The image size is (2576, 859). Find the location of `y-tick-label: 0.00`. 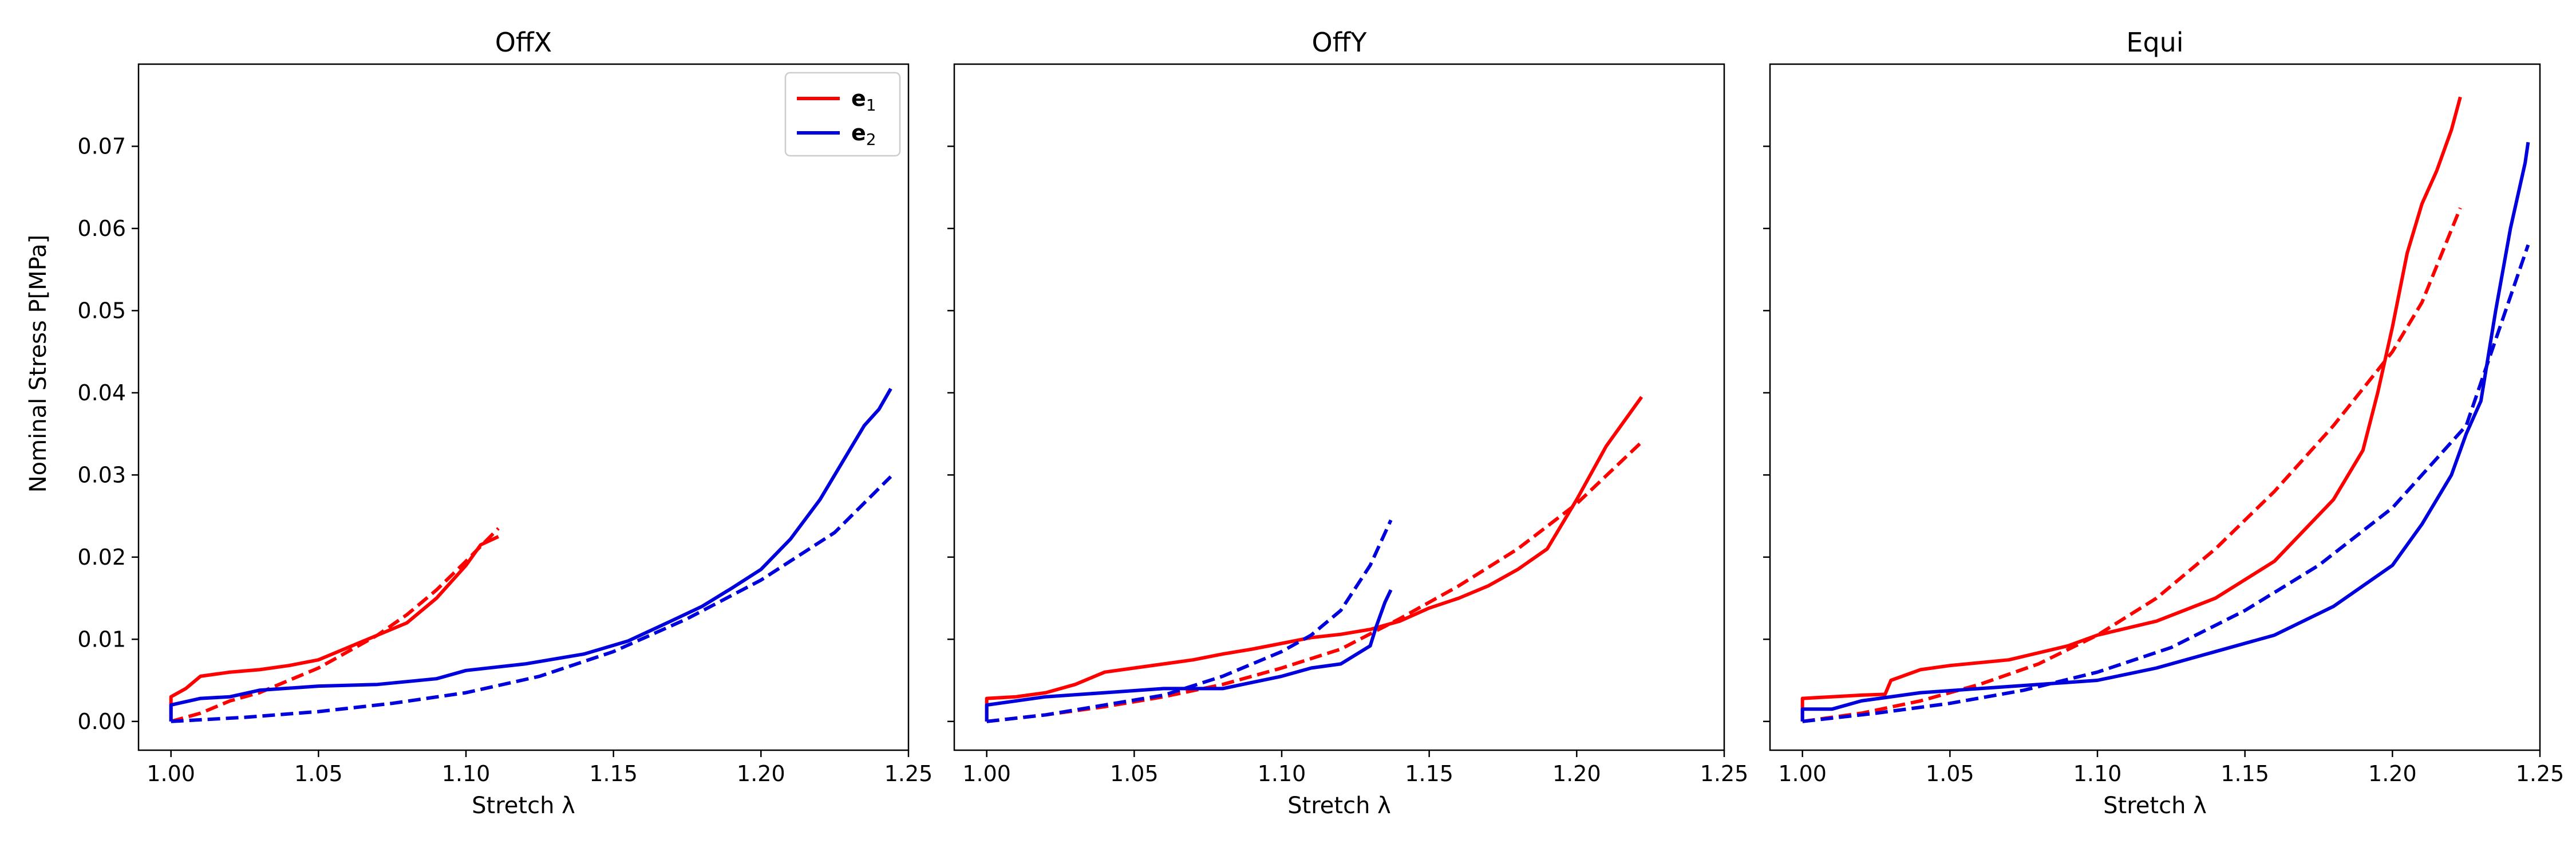

y-tick-label: 0.00 is located at coordinates (101, 721).